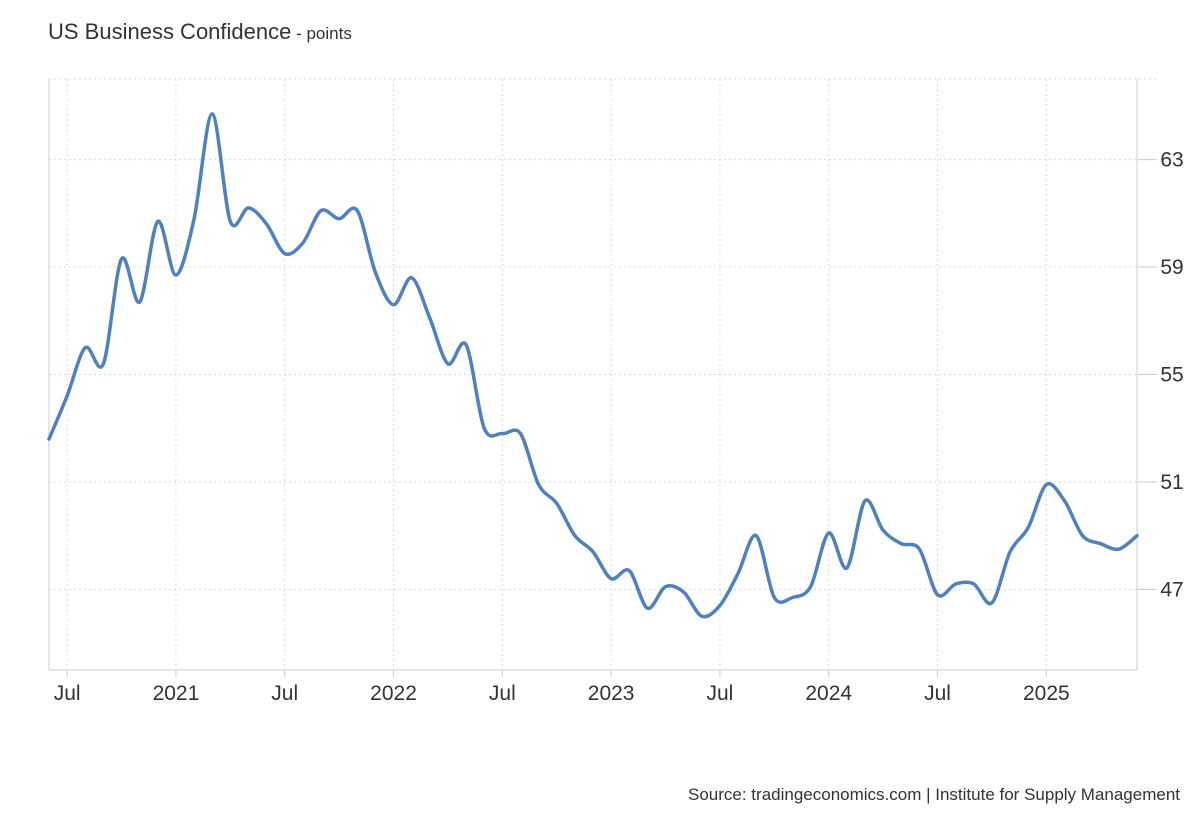  Describe the element at coordinates (321, 33) in the screenshot. I see `chart-unit-text: - points` at that location.